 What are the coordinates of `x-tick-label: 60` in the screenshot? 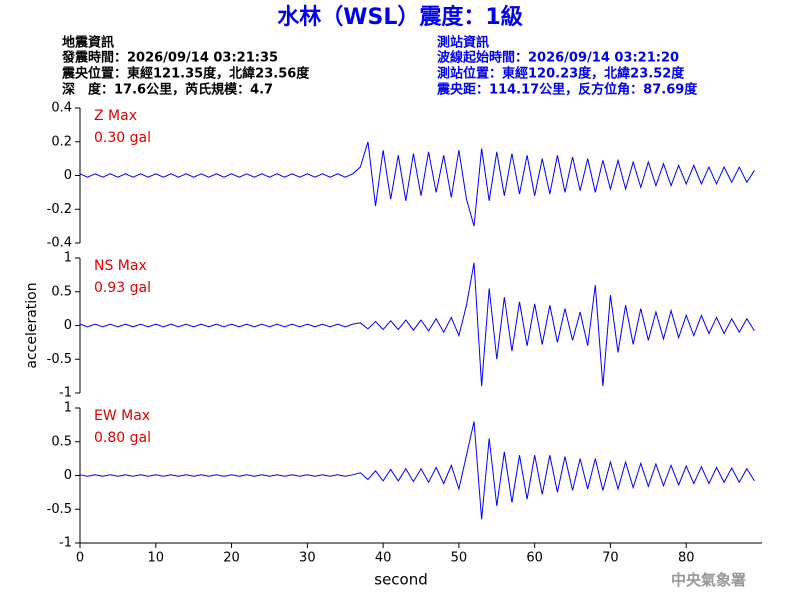 It's located at (534, 558).